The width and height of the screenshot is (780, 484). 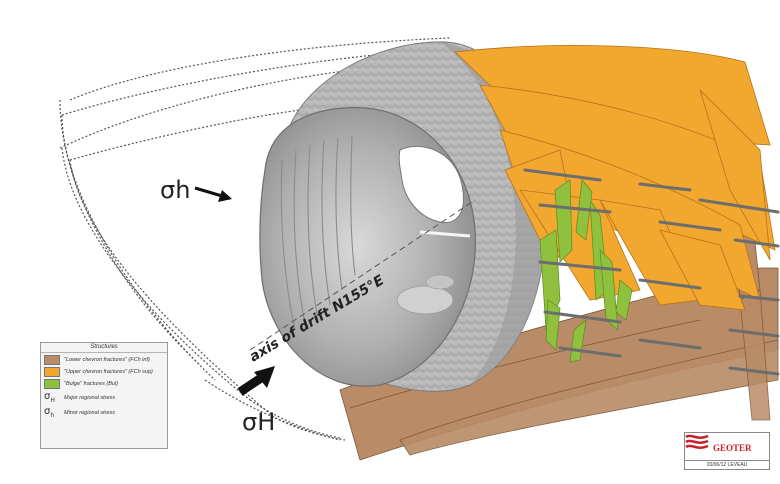 What do you see at coordinates (586, 271) in the screenshot?
I see `bulge-fractures` at bounding box center [586, 271].